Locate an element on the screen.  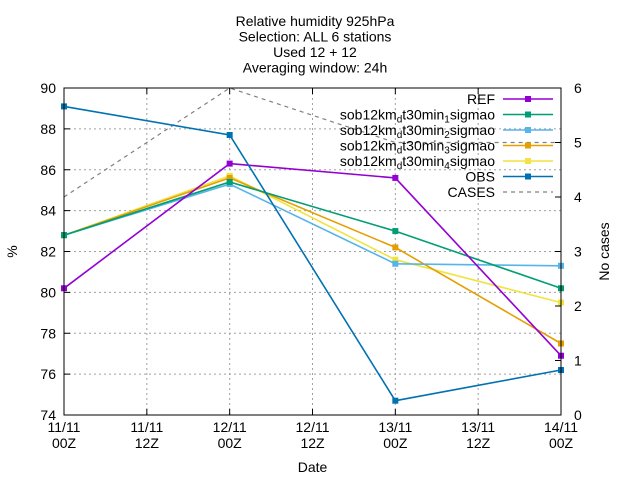
y2-tick-label: 6 is located at coordinates (578, 88).